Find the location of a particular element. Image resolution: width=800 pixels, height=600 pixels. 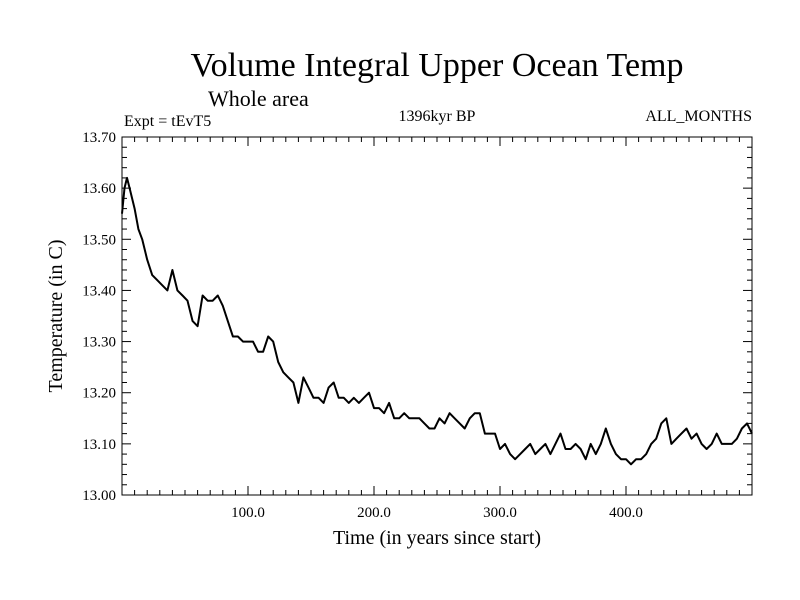

x-tick-label: 100.0 is located at coordinates (248, 513).